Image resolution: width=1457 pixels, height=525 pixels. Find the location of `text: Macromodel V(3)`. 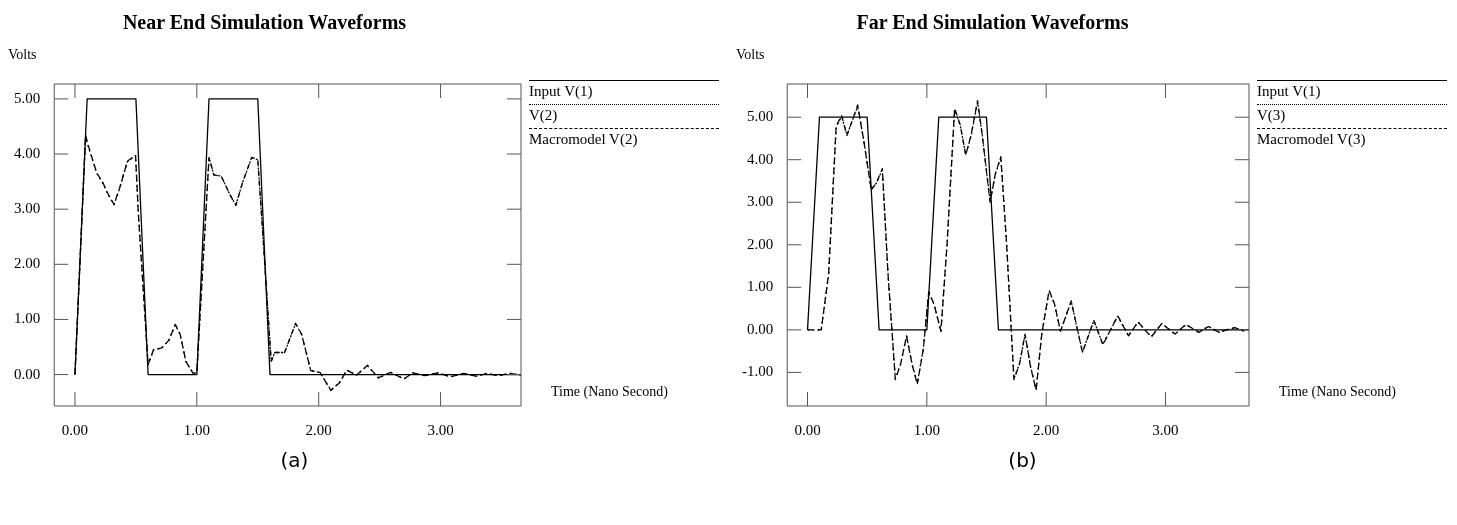

text: Macromodel V(3) is located at coordinates (1311, 139).